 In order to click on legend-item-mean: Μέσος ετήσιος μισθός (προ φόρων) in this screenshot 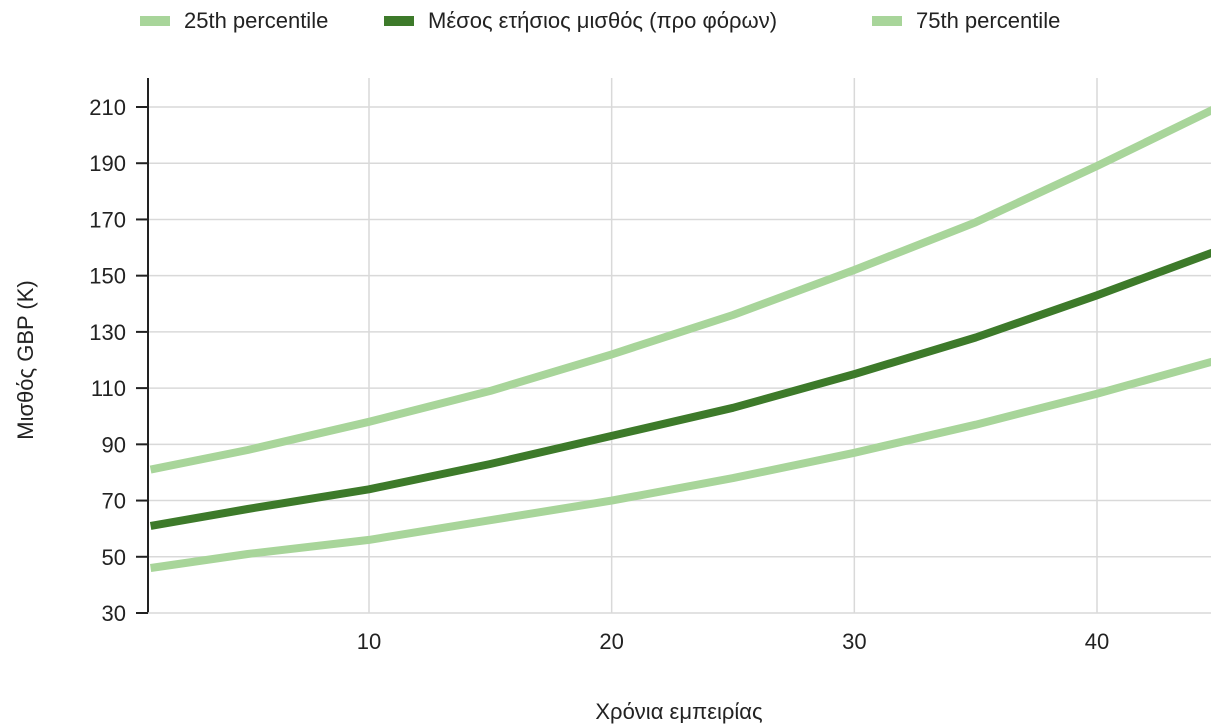, I will do `click(580, 21)`.